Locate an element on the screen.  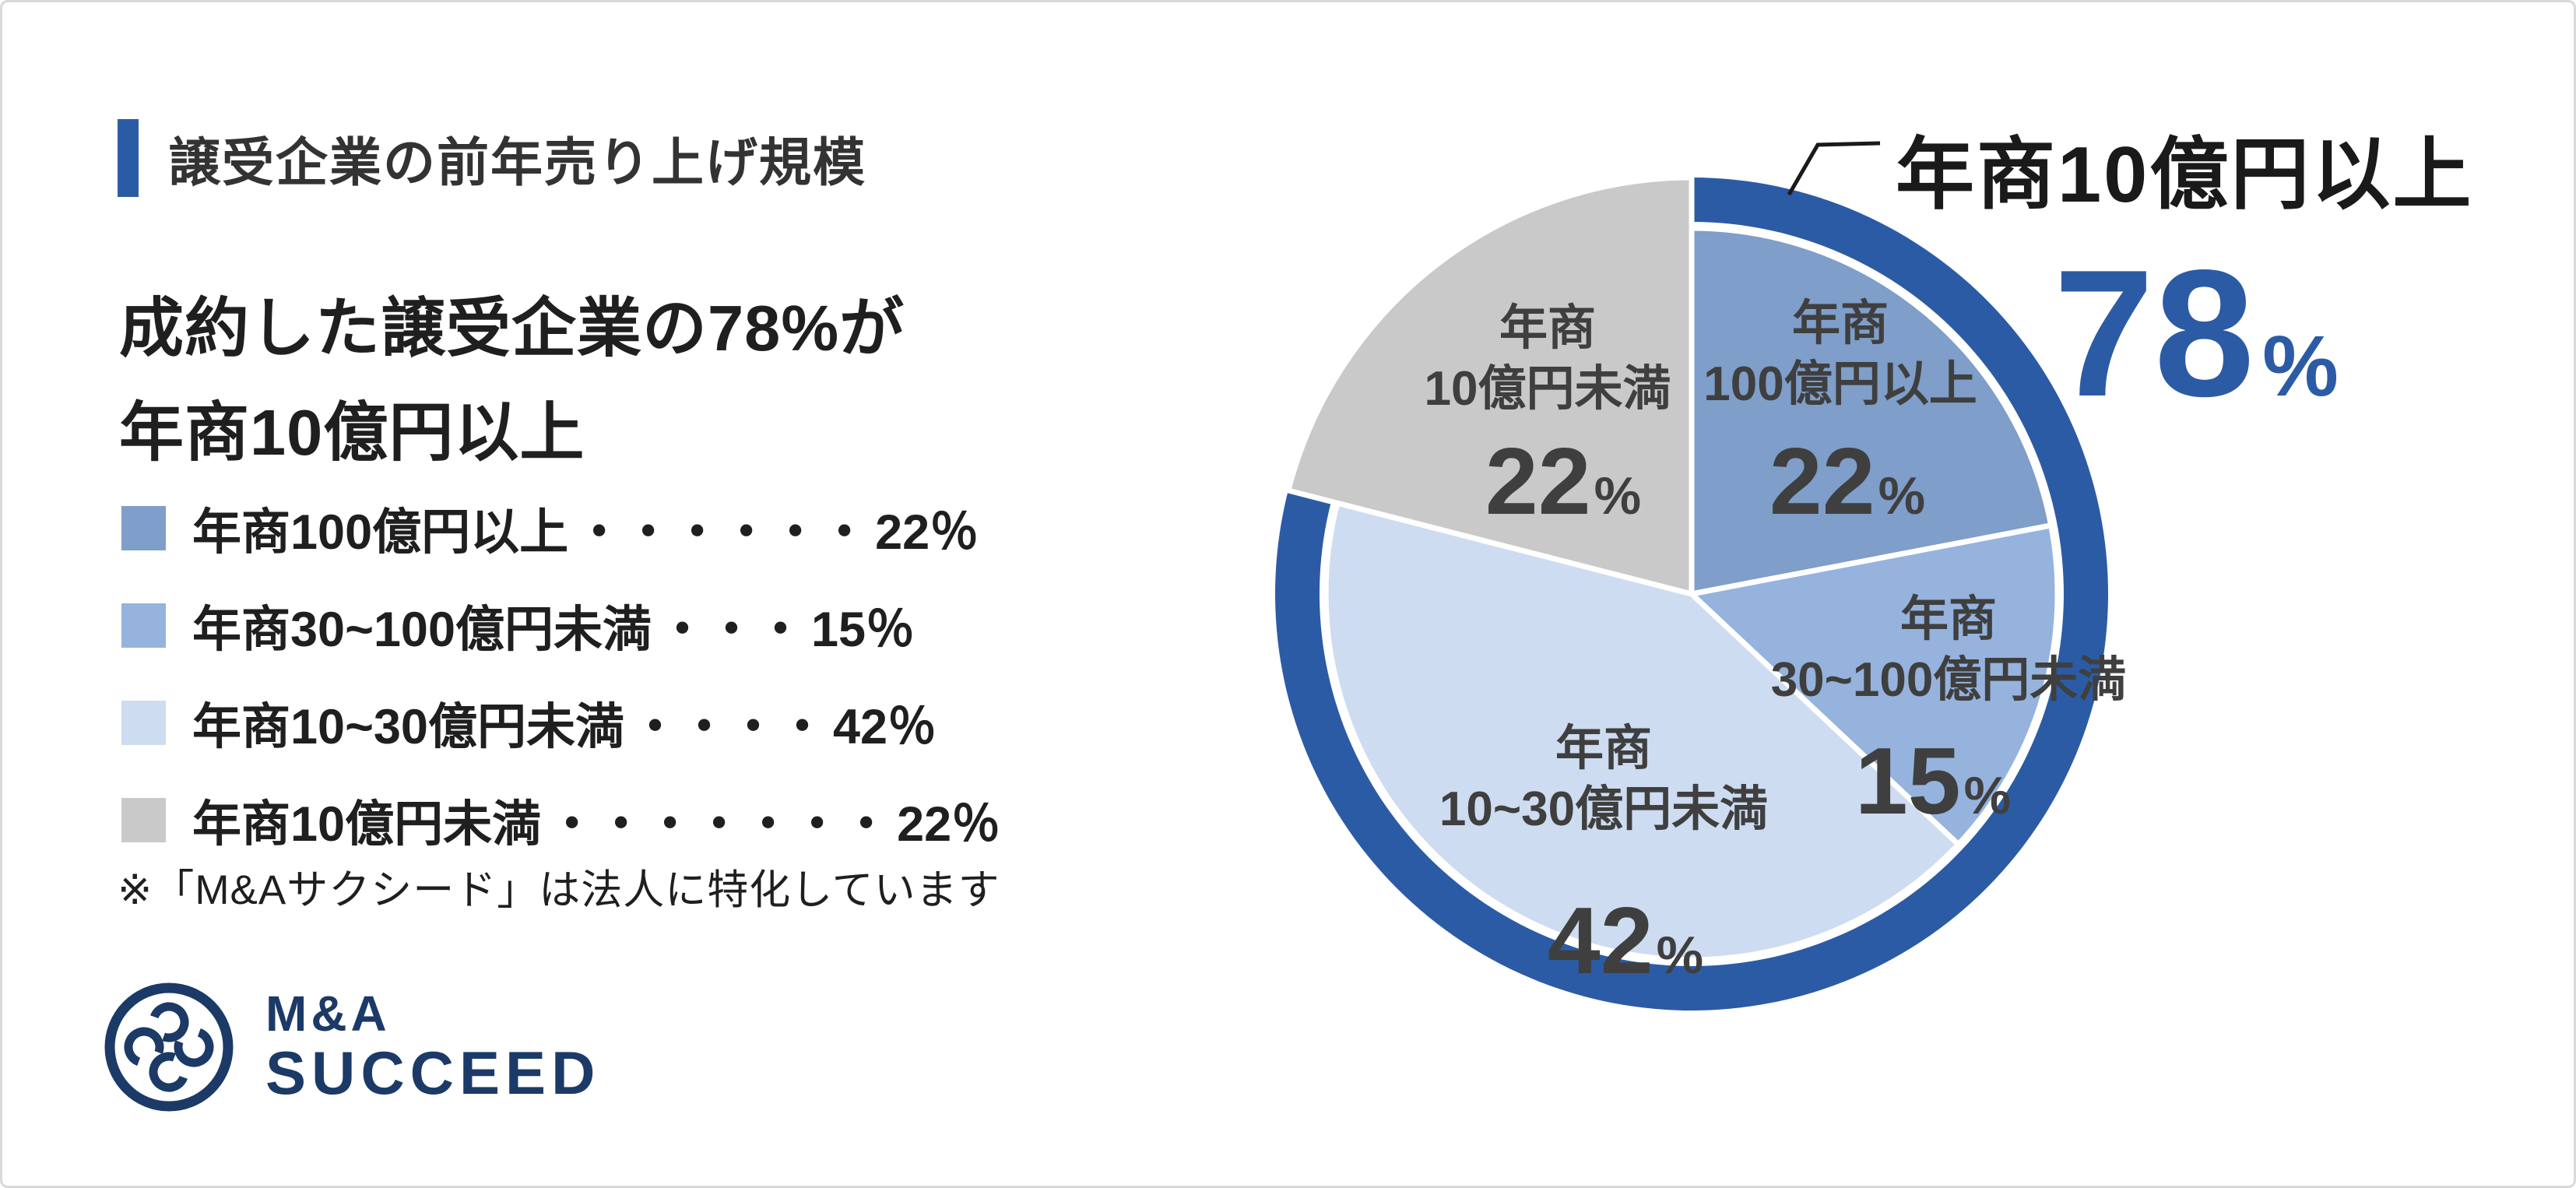
logo-text: M&A SUCCEED is located at coordinates (432, 1047).